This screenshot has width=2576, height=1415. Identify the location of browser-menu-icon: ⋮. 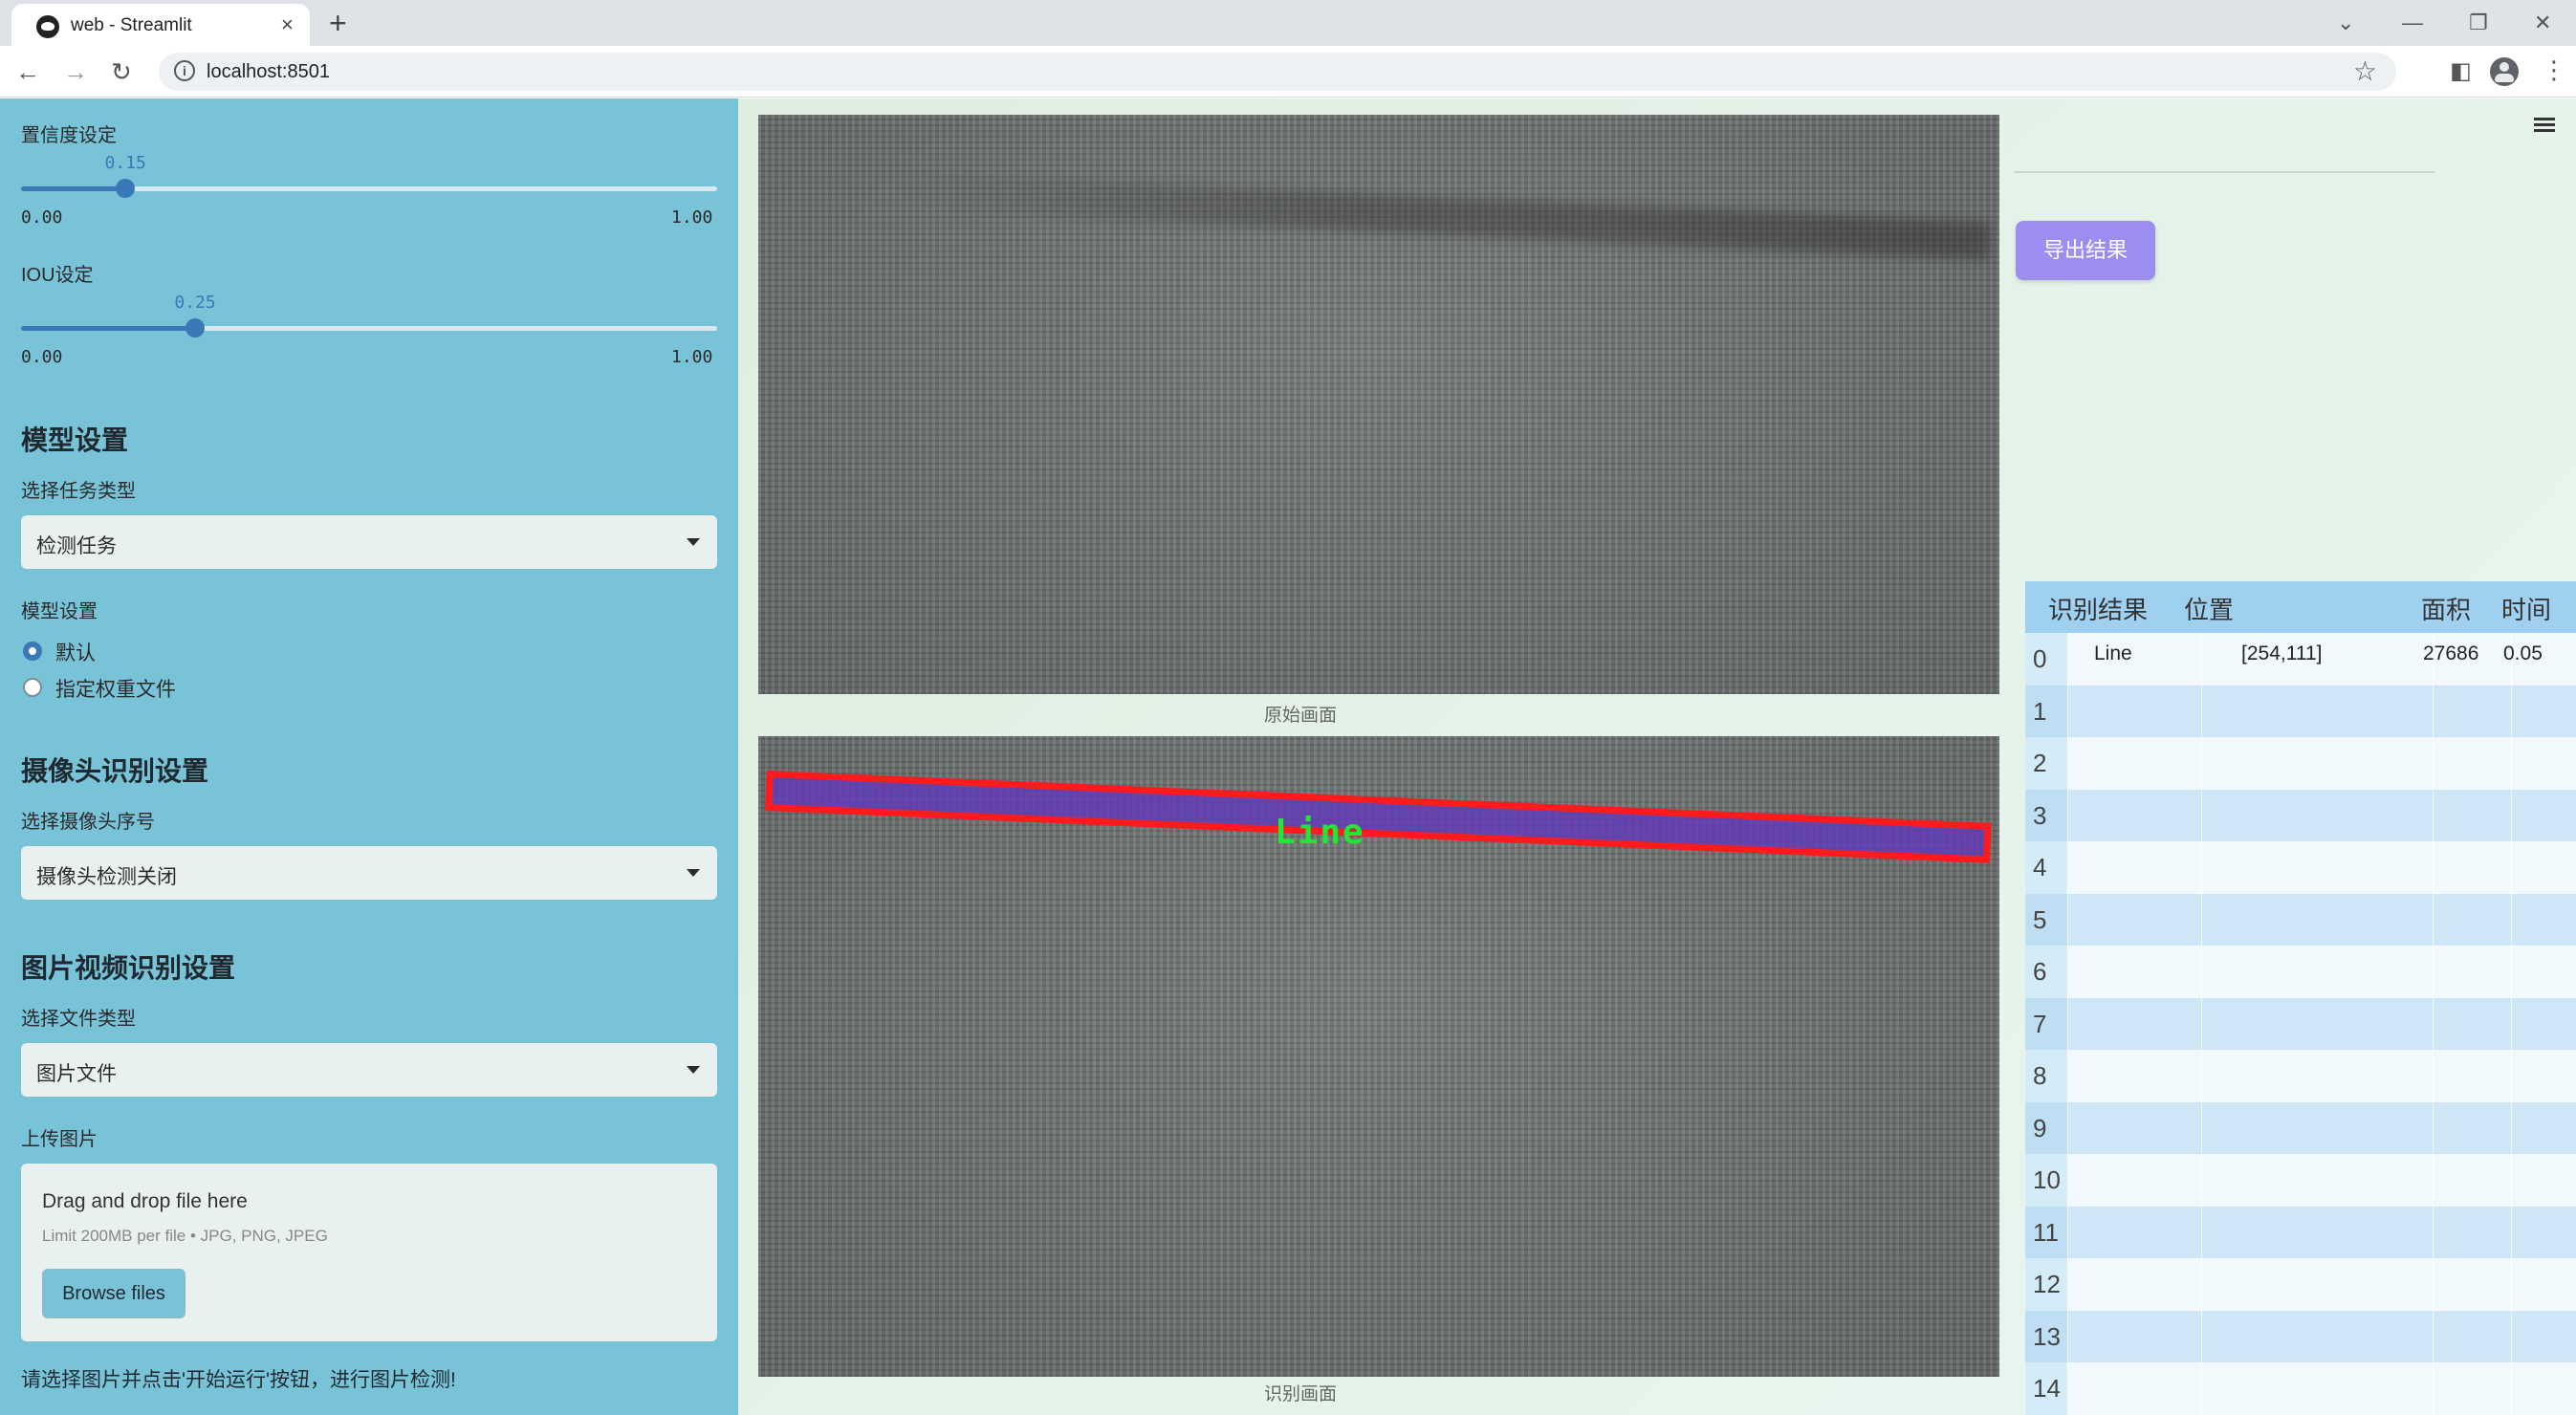
(2554, 69).